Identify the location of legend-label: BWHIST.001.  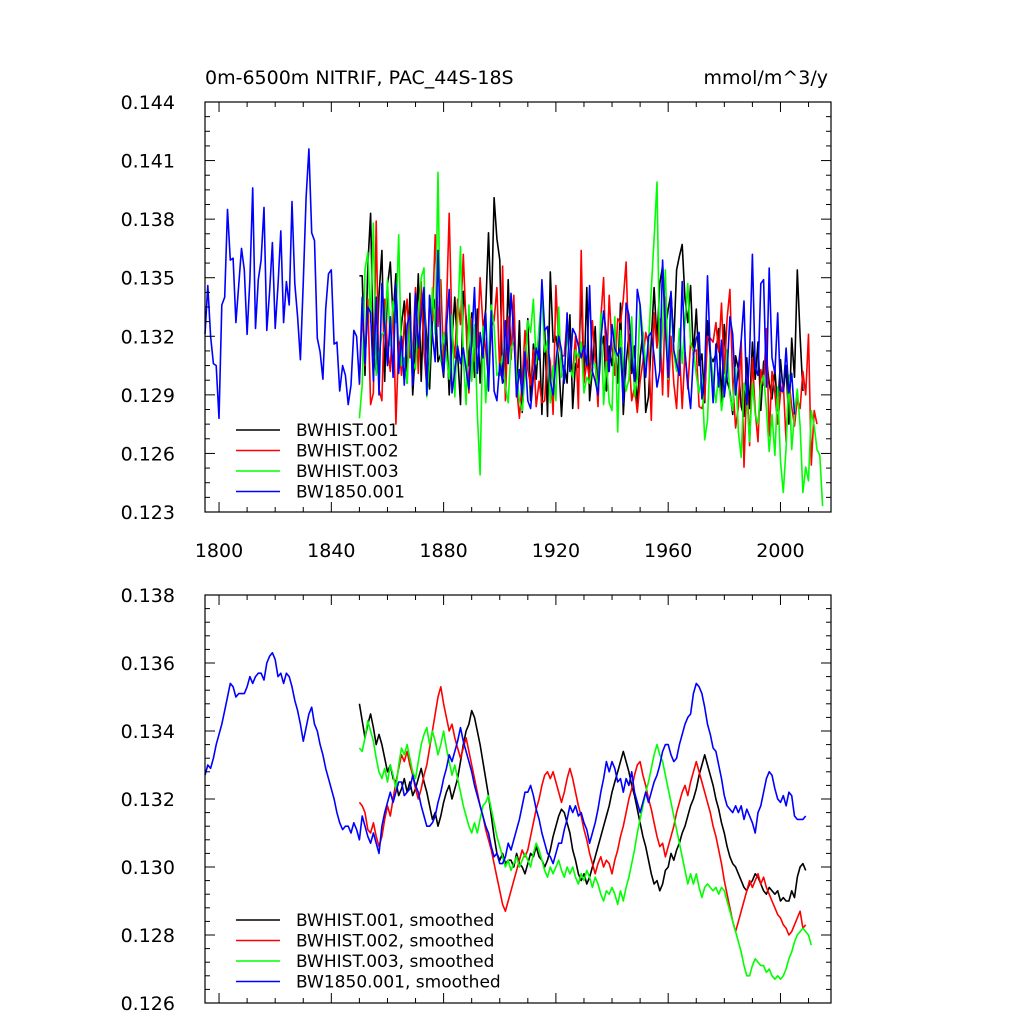
(347, 431).